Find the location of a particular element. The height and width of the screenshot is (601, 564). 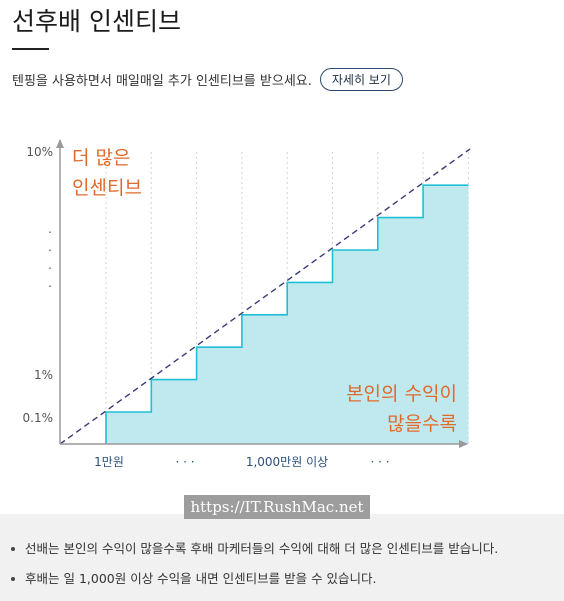

note-item: 후배는 일 1,000원 이상 수익을 내면 인센티브를 받을 수 있습니다. is located at coordinates (254, 586).